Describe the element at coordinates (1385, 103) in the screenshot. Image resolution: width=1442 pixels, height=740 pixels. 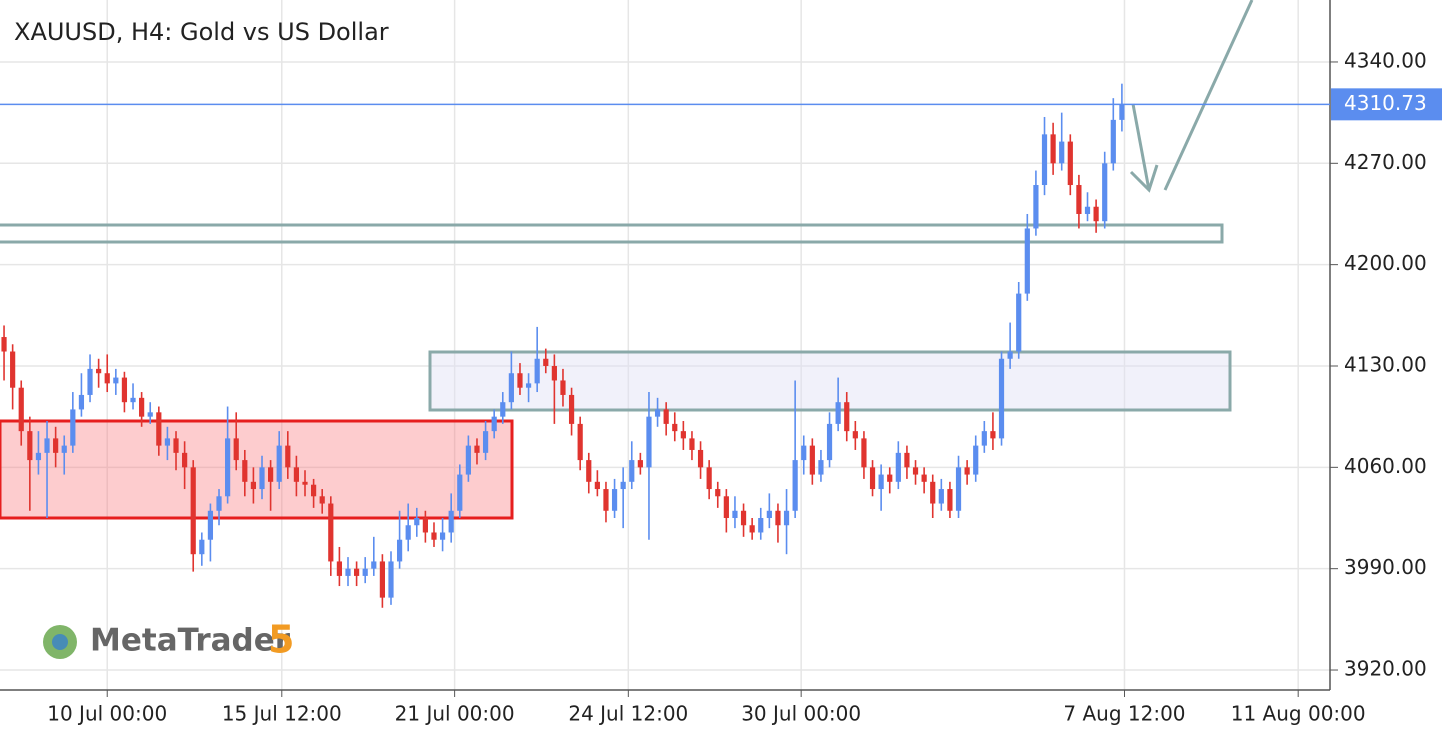
I see `last-price-label: 4310.73` at that location.